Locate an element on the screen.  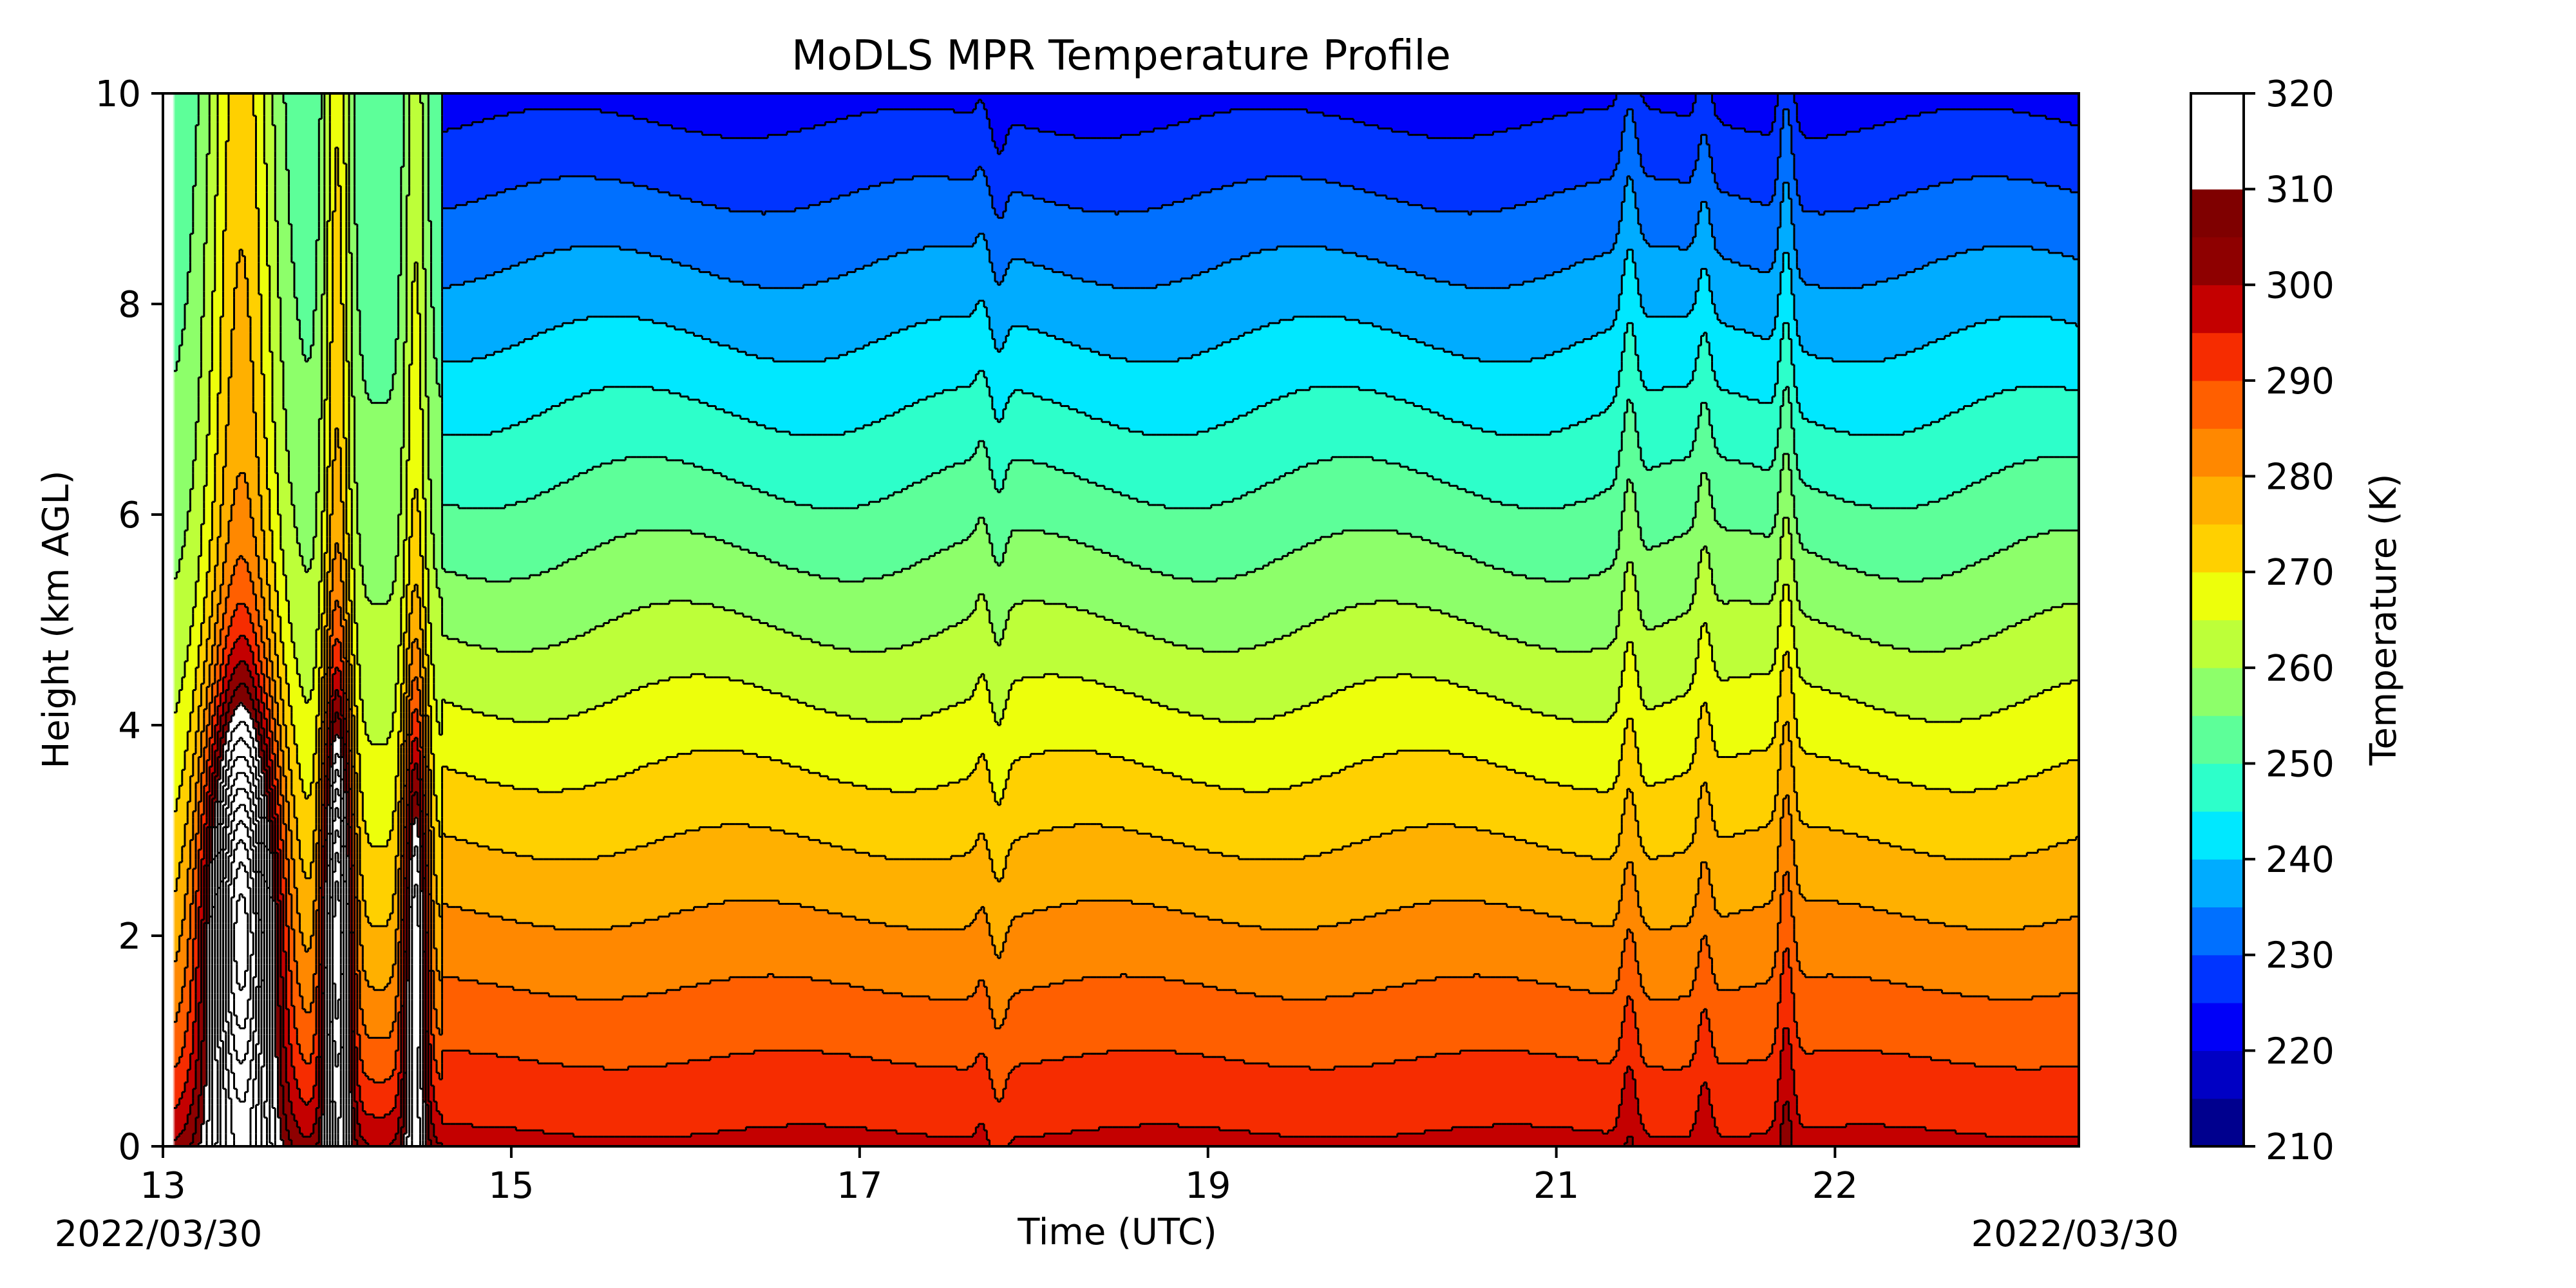
colorbar-tick-label: 210 is located at coordinates (2300, 1147).